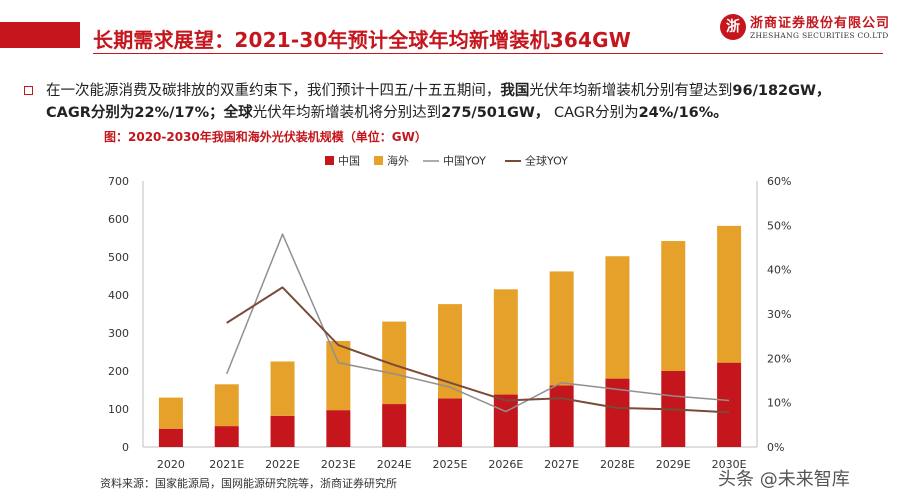 Image resolution: width=900 pixels, height=504 pixels. Describe the element at coordinates (273, 91) in the screenshot. I see `summary-text: 在一次能源消费及碳排放的双重约束下，我们预计十四五/十五五期间，` at that location.